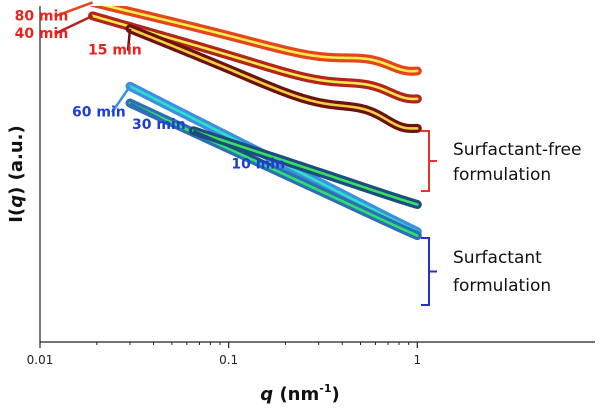 The height and width of the screenshot is (409, 600). What do you see at coordinates (40, 360) in the screenshot?
I see `x-tick-label: 0.01` at bounding box center [40, 360].